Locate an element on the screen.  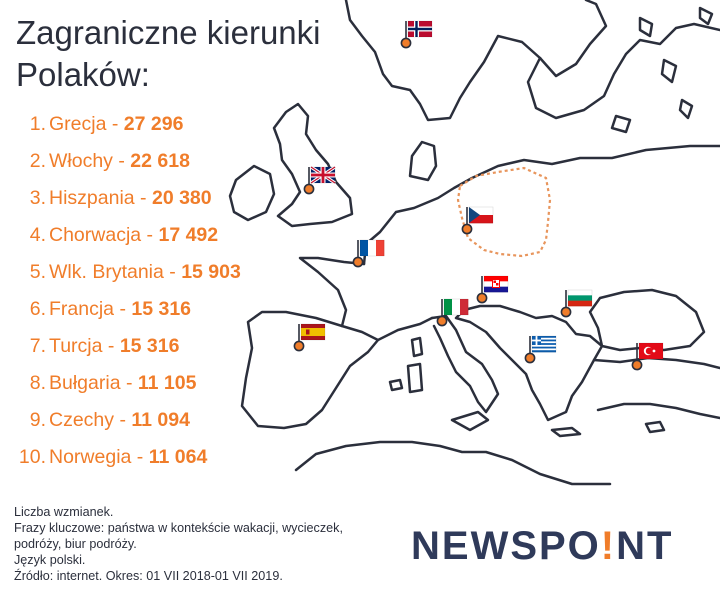
crete is located at coordinates (566, 432).